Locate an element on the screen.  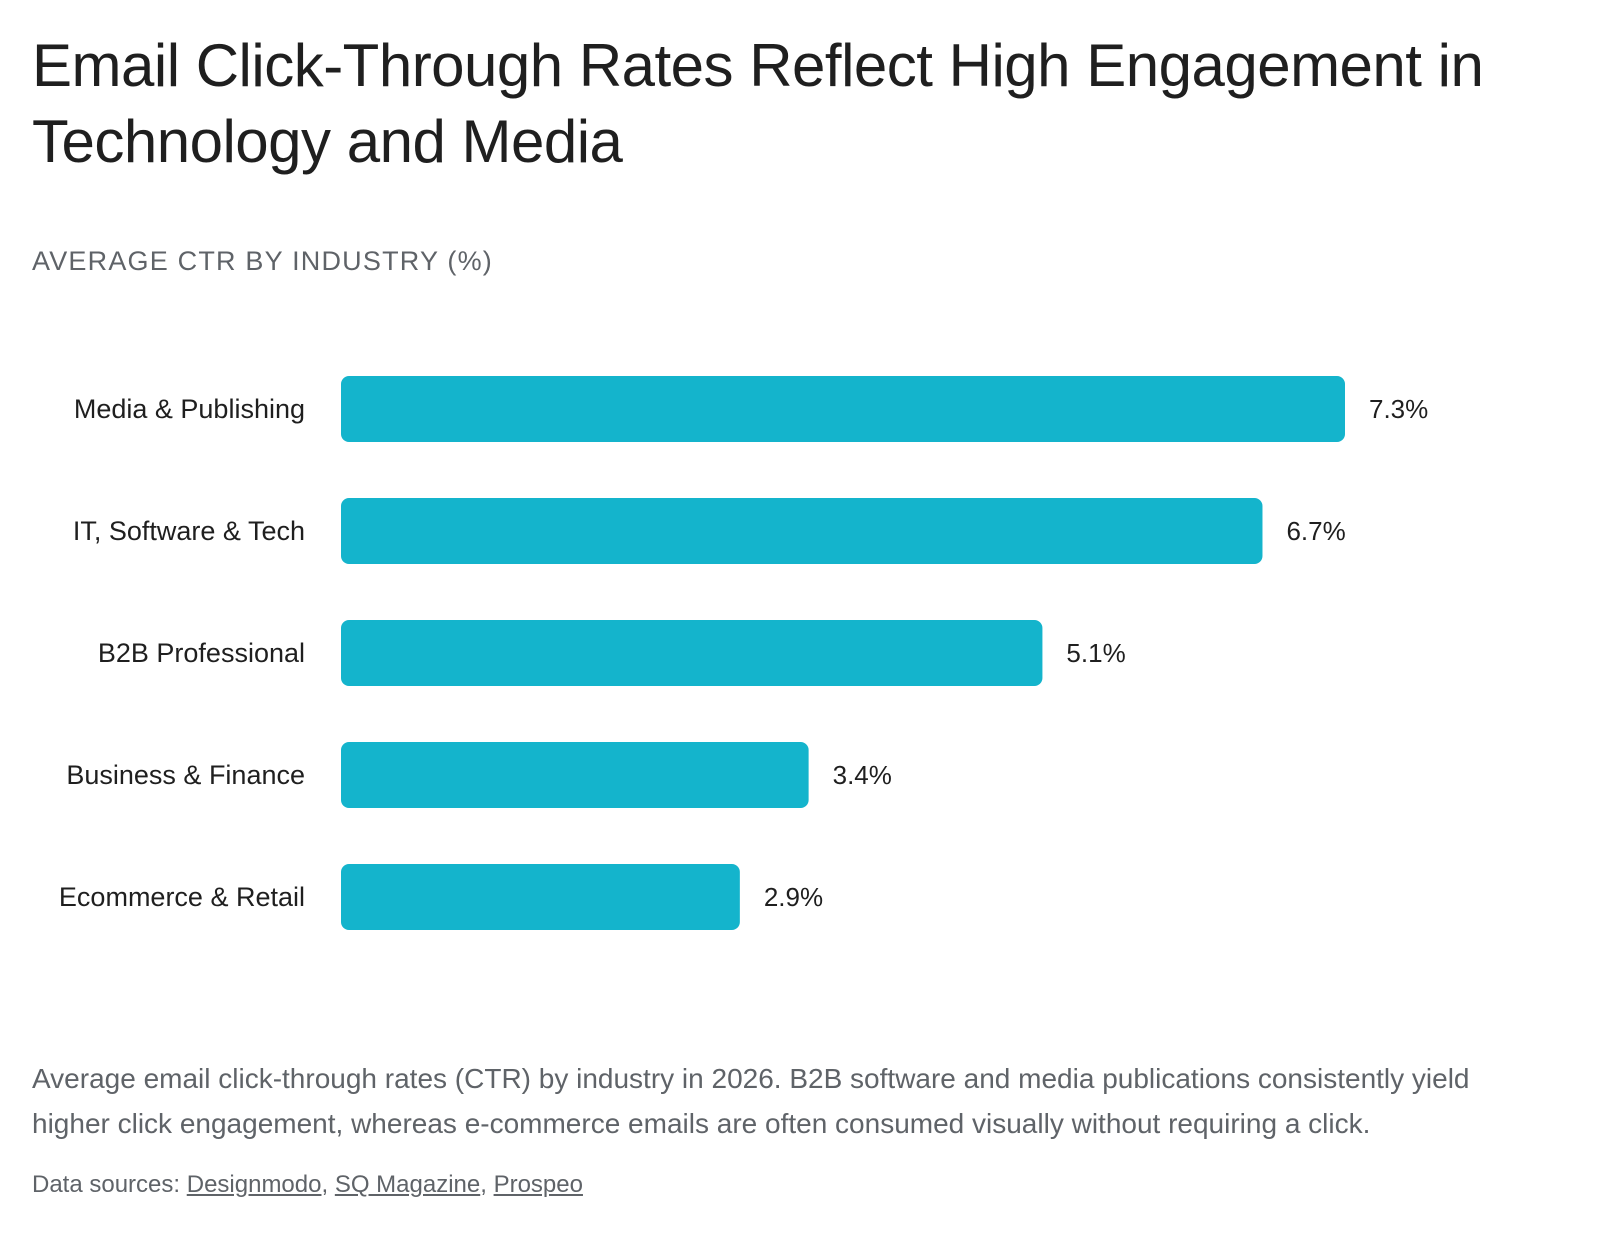
data-label: 7.3% is located at coordinates (1398, 409).